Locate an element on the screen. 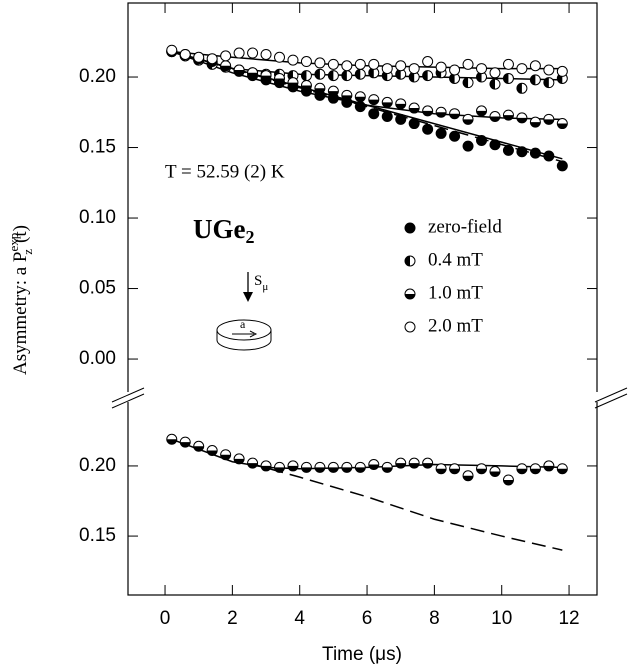 Image resolution: width=629 pixels, height=670 pixels. legend-label: zero-field is located at coordinates (465, 226).